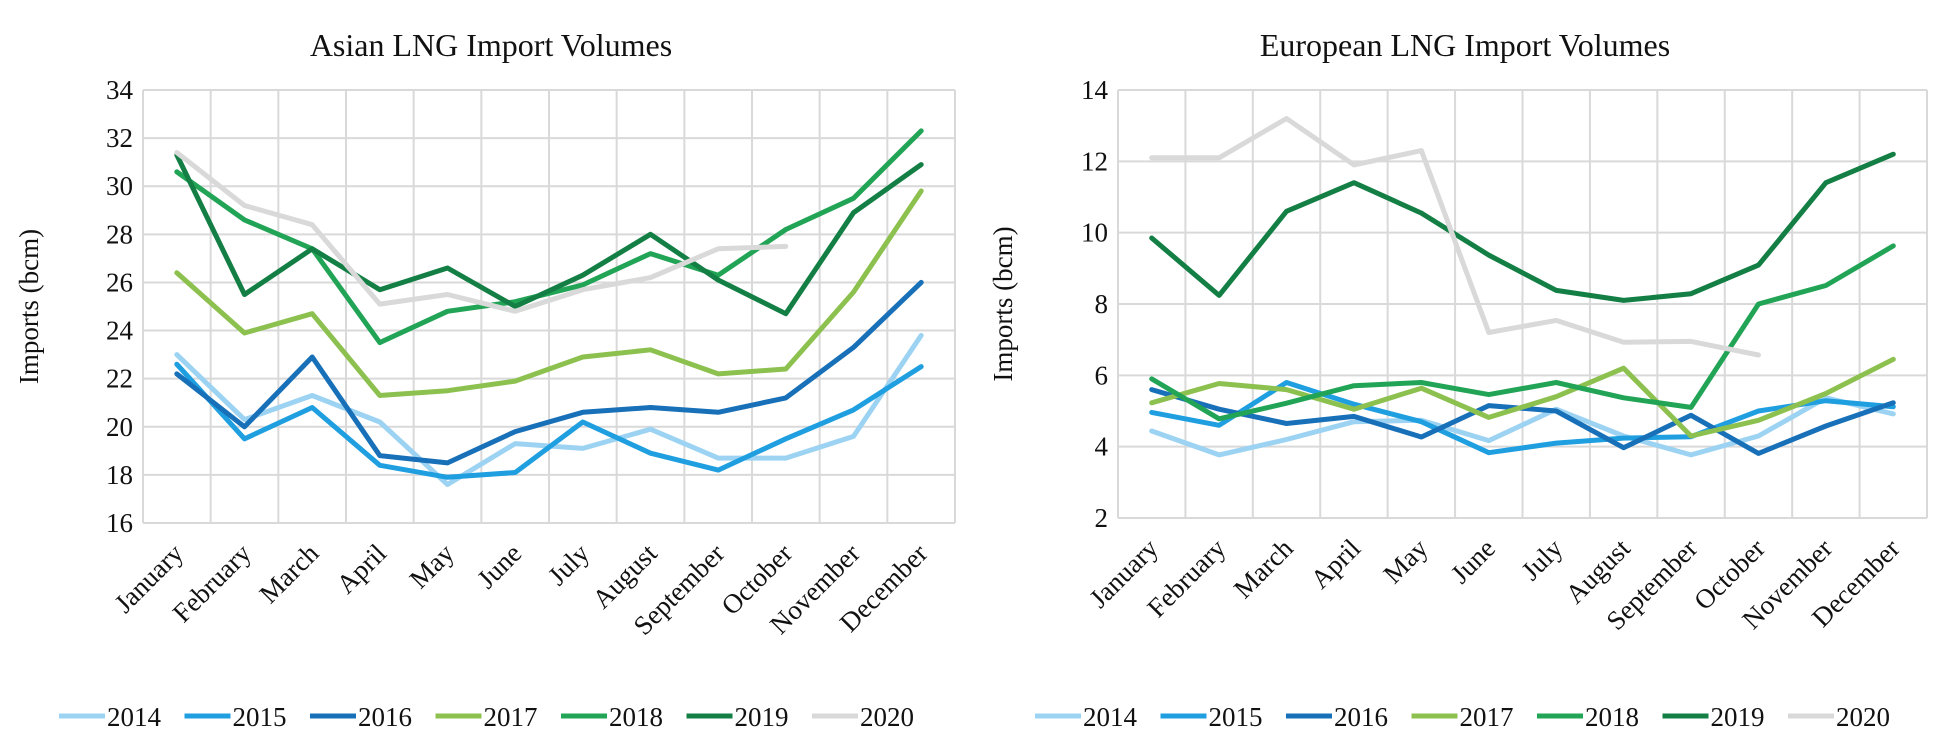 The width and height of the screenshot is (1948, 755). I want to click on y-tick-label: 18, so click(119, 475).